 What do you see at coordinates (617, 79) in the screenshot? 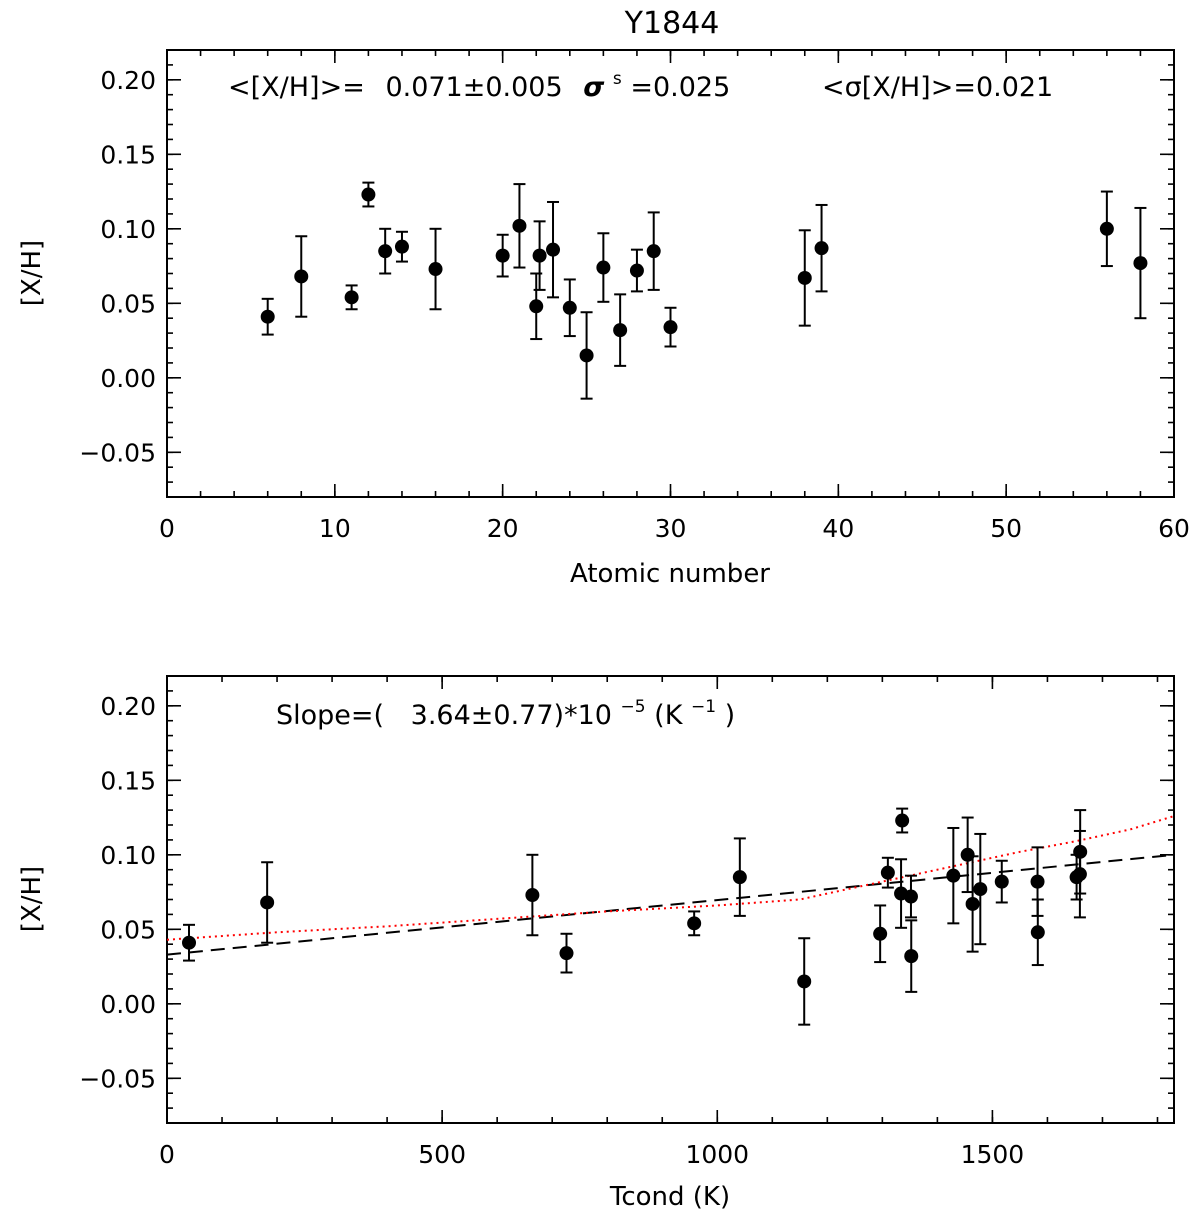
I see `sigma-s-sup: s` at bounding box center [617, 79].